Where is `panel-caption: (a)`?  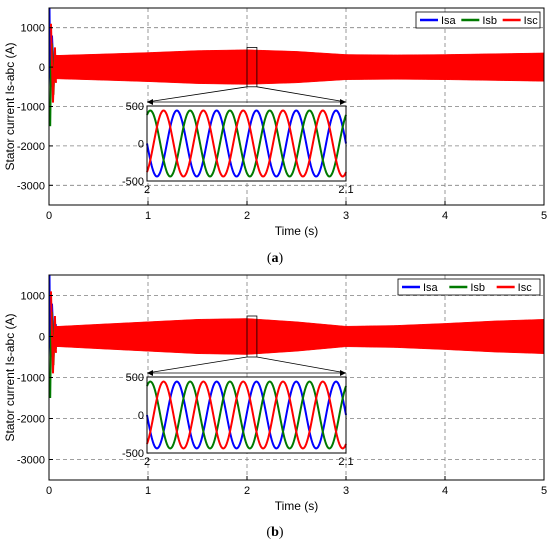 panel-caption: (a) is located at coordinates (275, 258).